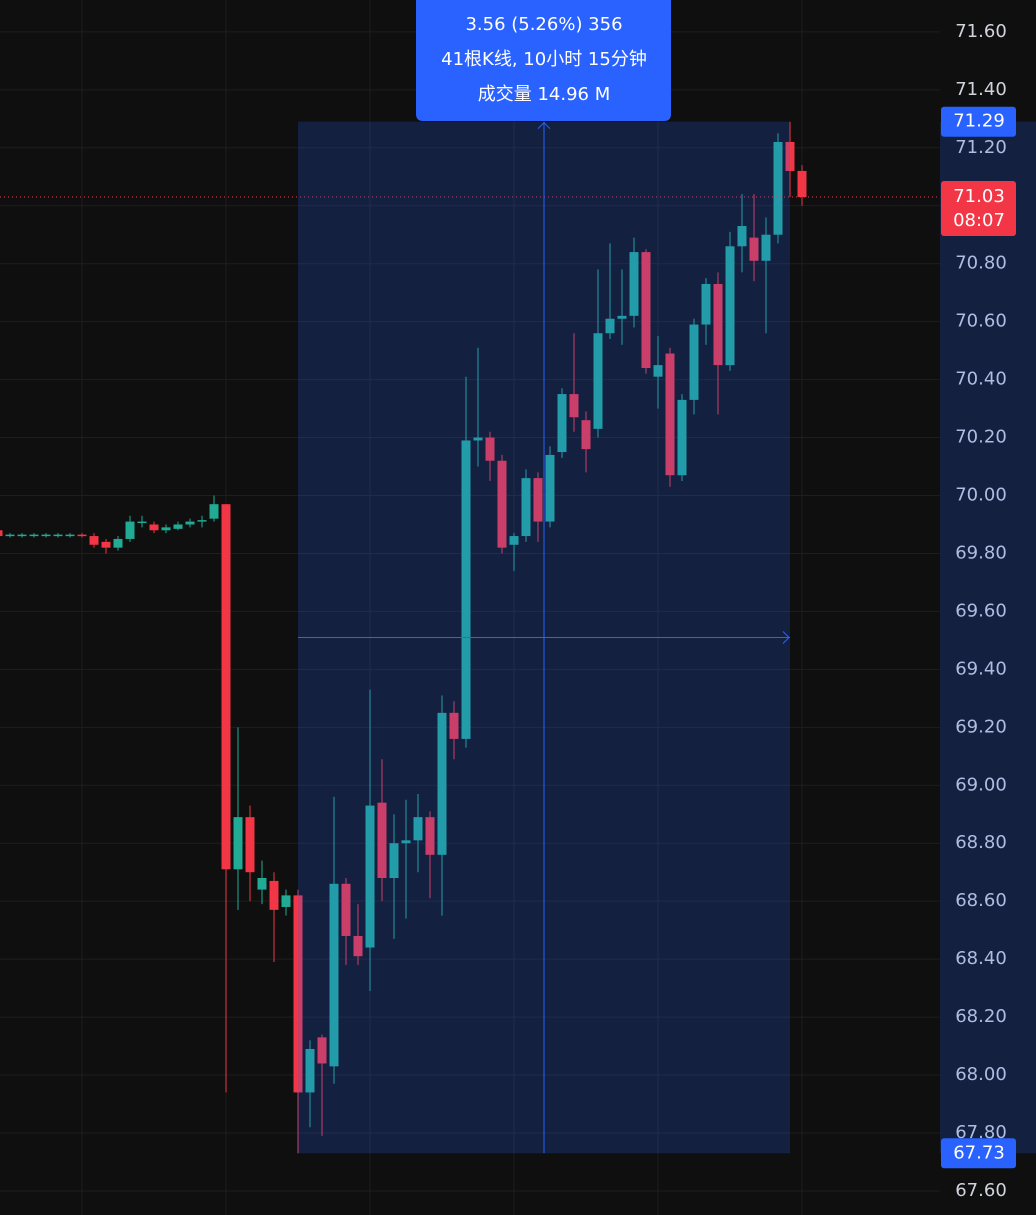  Describe the element at coordinates (544, 125) in the screenshot. I see `measure-arrow-up` at that location.